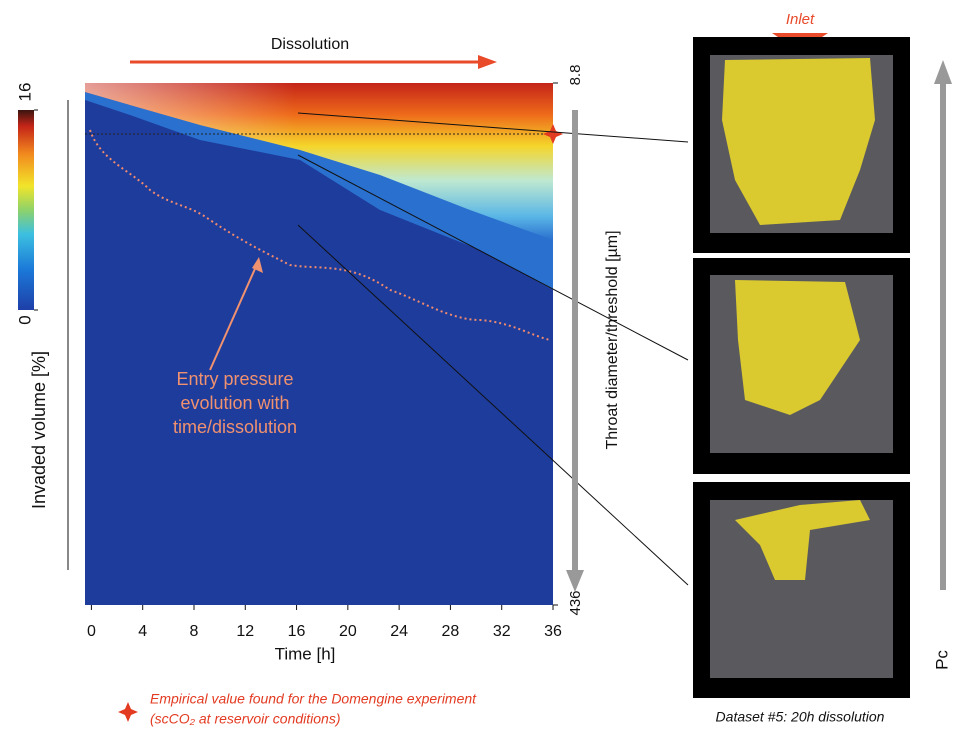 This screenshot has height=729, width=957. What do you see at coordinates (575, 602) in the screenshot?
I see `y2-tick-label: 436` at bounding box center [575, 602].